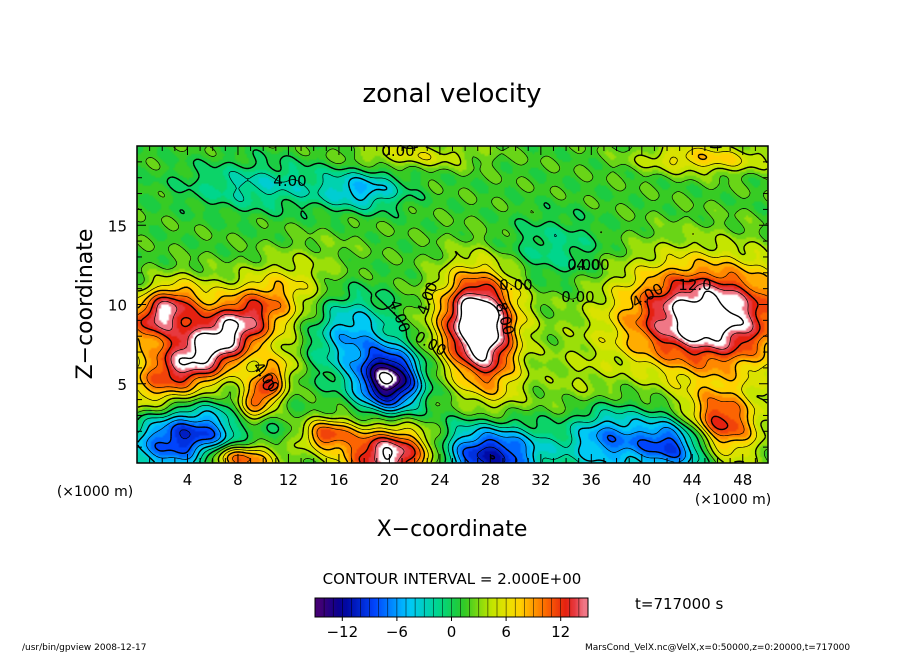 This screenshot has width=904, height=654. What do you see at coordinates (117, 226) in the screenshot?
I see `y-tick-label: 15` at bounding box center [117, 226].